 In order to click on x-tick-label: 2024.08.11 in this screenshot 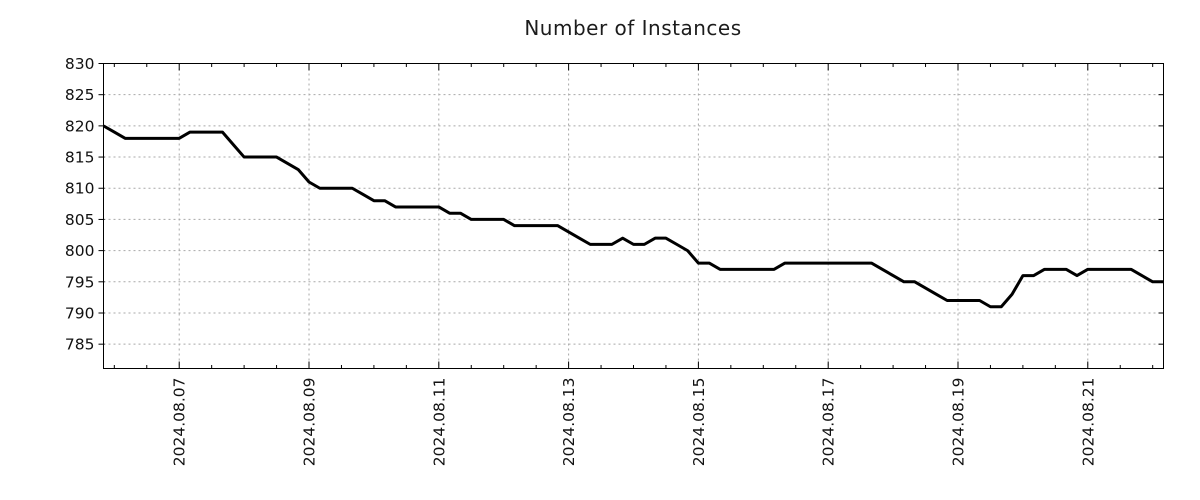, I will do `click(439, 422)`.